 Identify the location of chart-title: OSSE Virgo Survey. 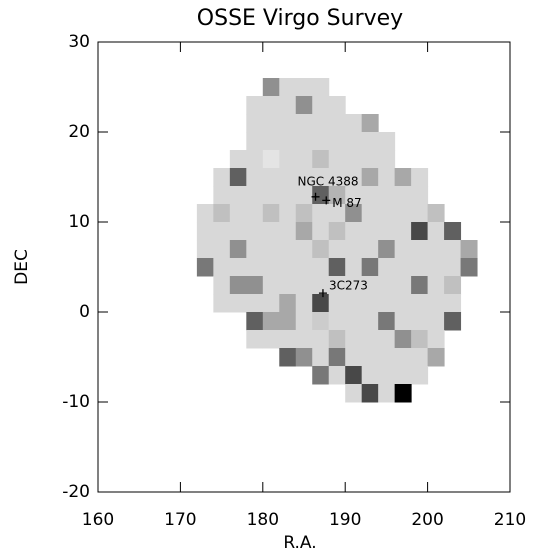
(300, 18).